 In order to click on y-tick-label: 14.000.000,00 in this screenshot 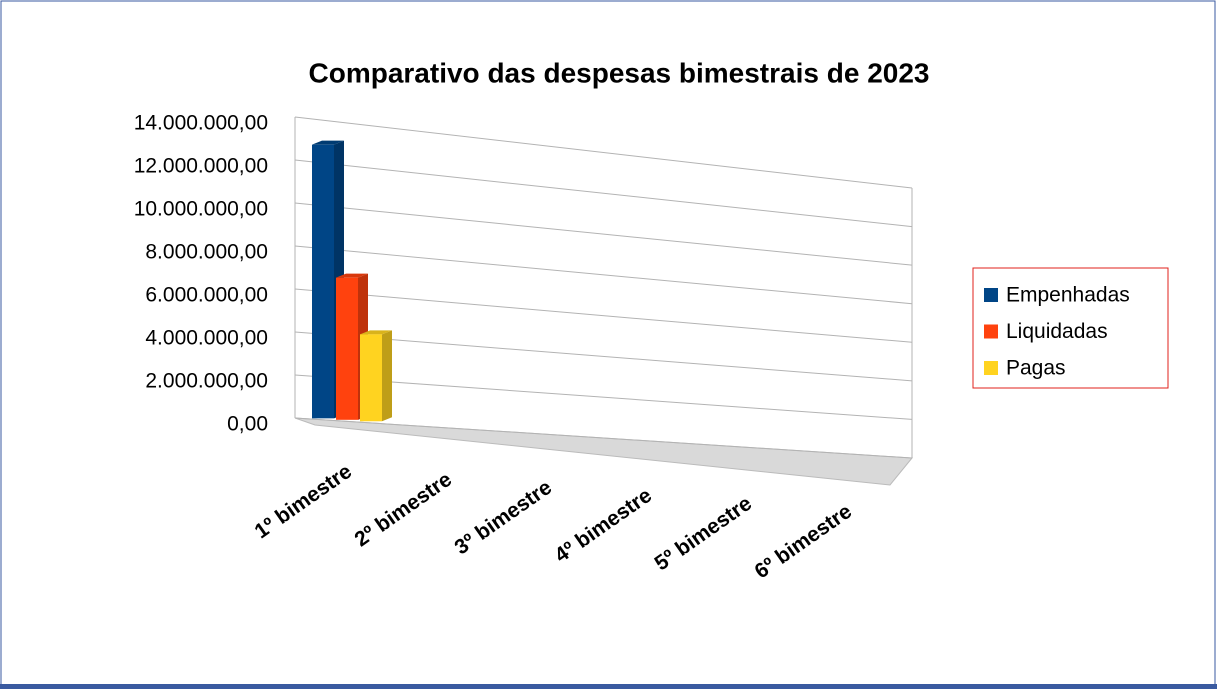, I will do `click(201, 123)`.